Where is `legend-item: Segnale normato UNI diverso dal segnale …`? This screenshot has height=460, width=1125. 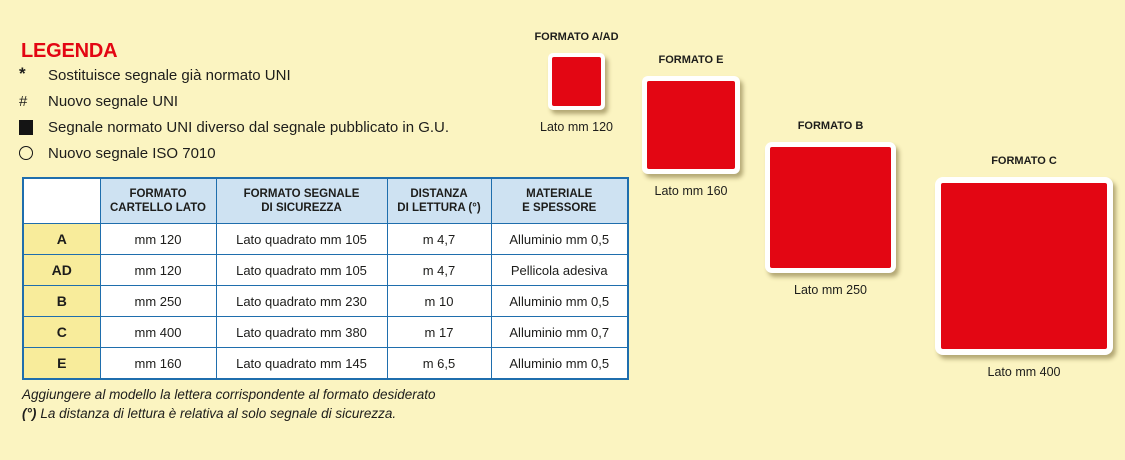 legend-item: Segnale normato UNI diverso dal segnale … is located at coordinates (254, 127).